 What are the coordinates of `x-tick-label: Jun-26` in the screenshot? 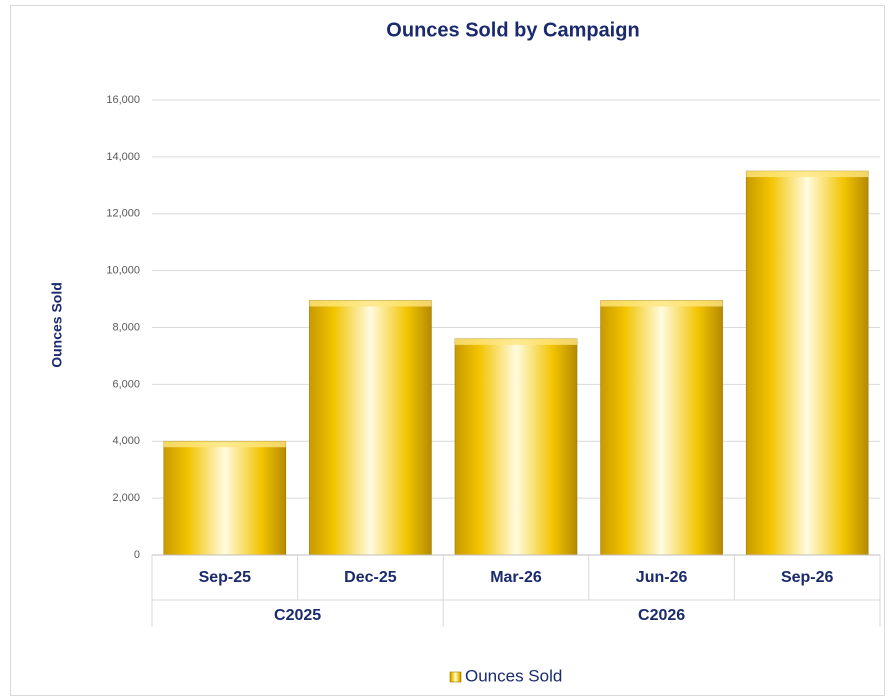 It's located at (662, 577).